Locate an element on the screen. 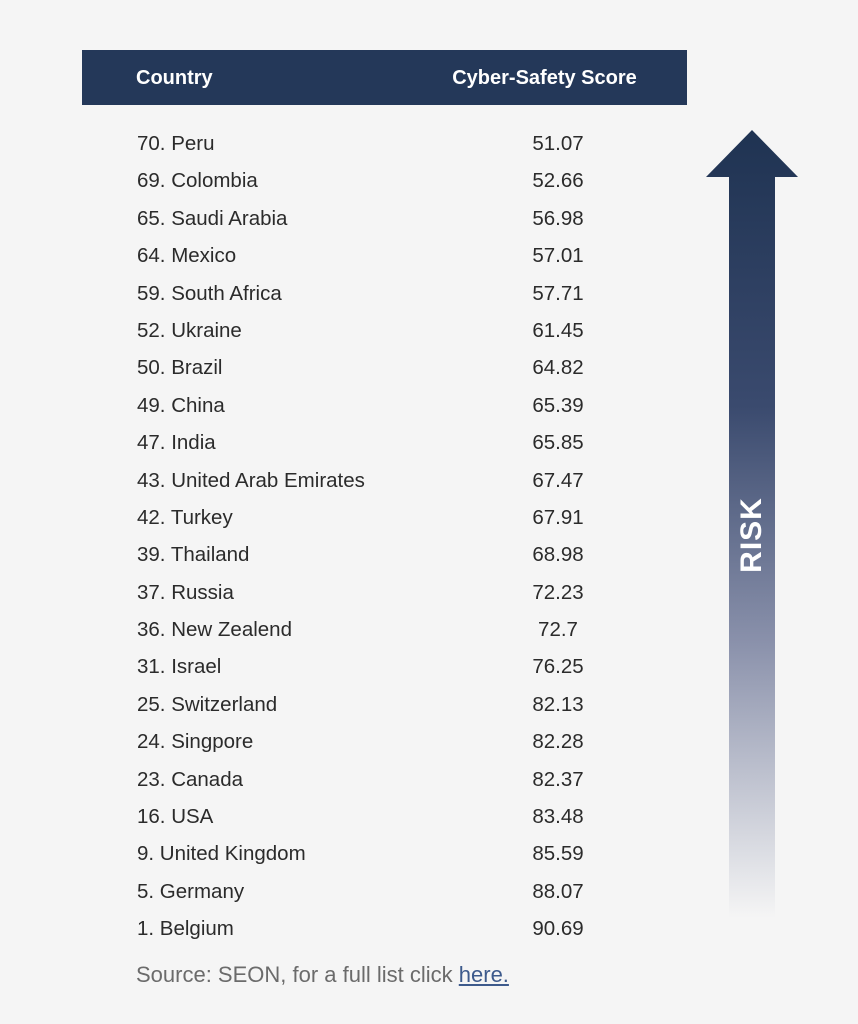 This screenshot has height=1024, width=858. row-score: 72.23 is located at coordinates (558, 592).